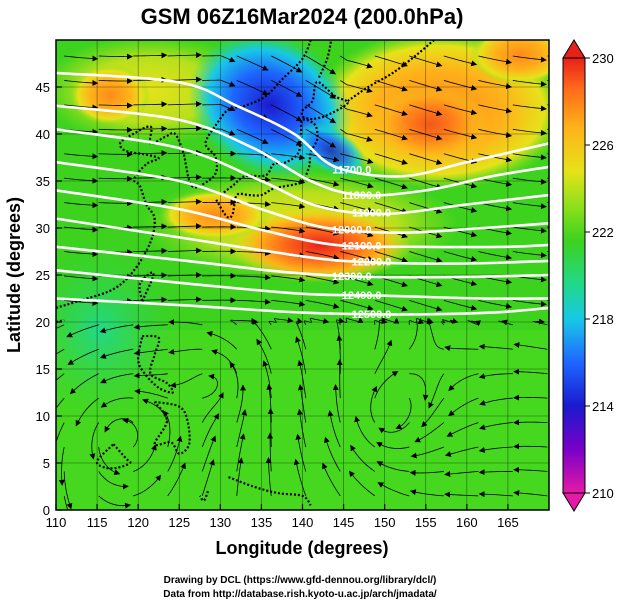  I want to click on y-tick-label: 30, so click(43, 228).